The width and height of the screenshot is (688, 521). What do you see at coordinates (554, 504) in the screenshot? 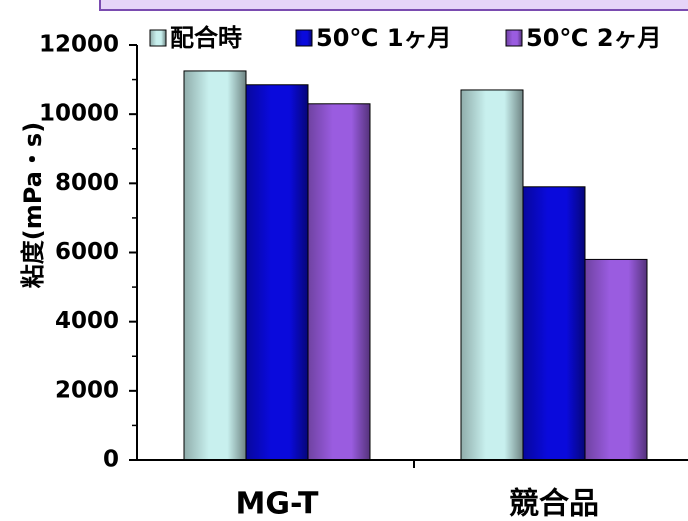
I see `x-category-label: 競合品` at bounding box center [554, 504].